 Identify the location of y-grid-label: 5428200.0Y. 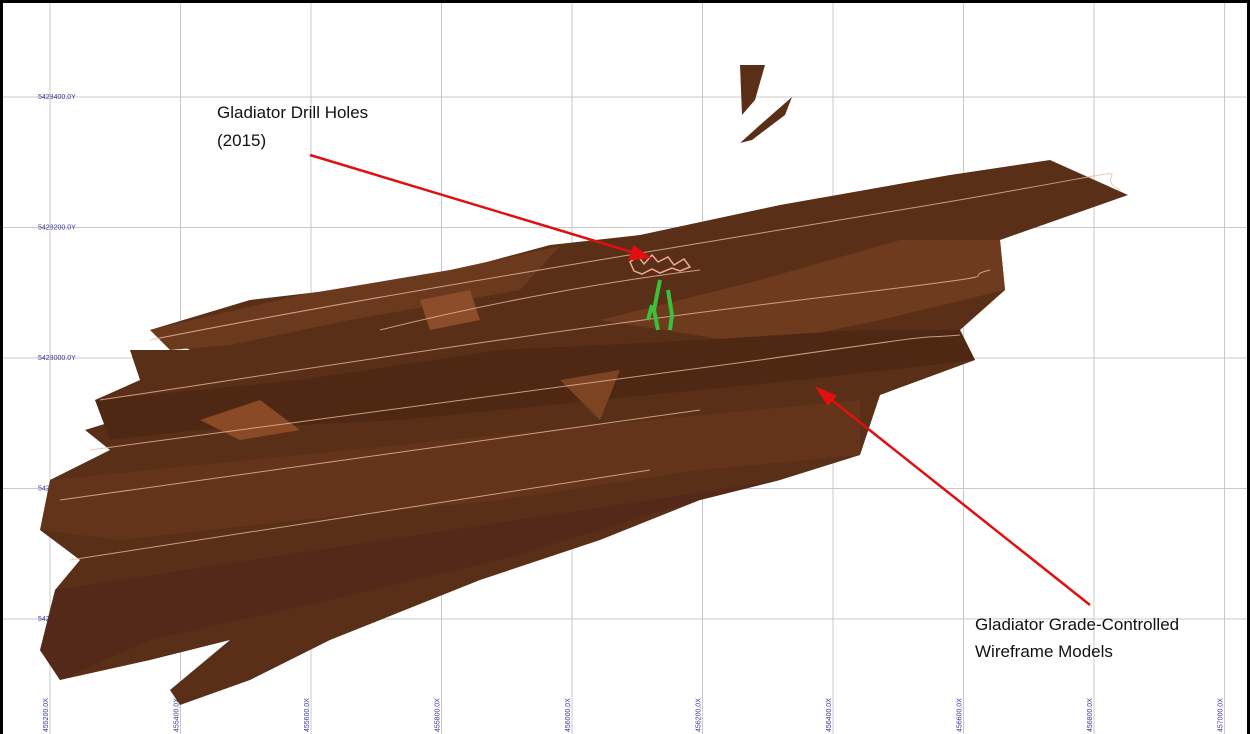
(57, 228).